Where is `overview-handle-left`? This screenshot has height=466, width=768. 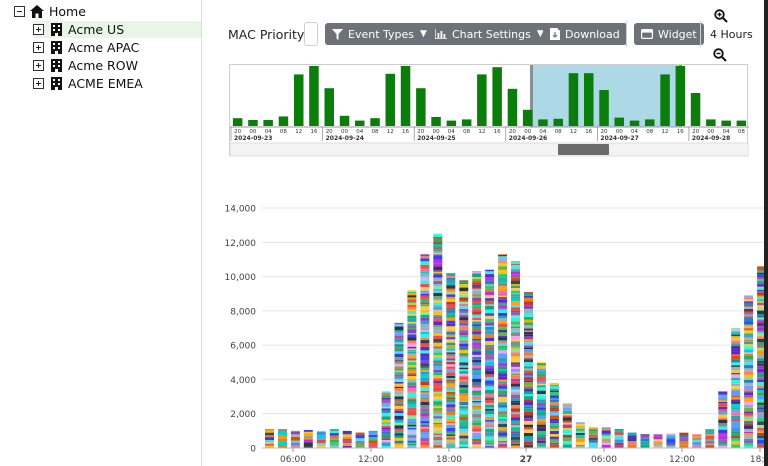 overview-handle-left is located at coordinates (531, 96).